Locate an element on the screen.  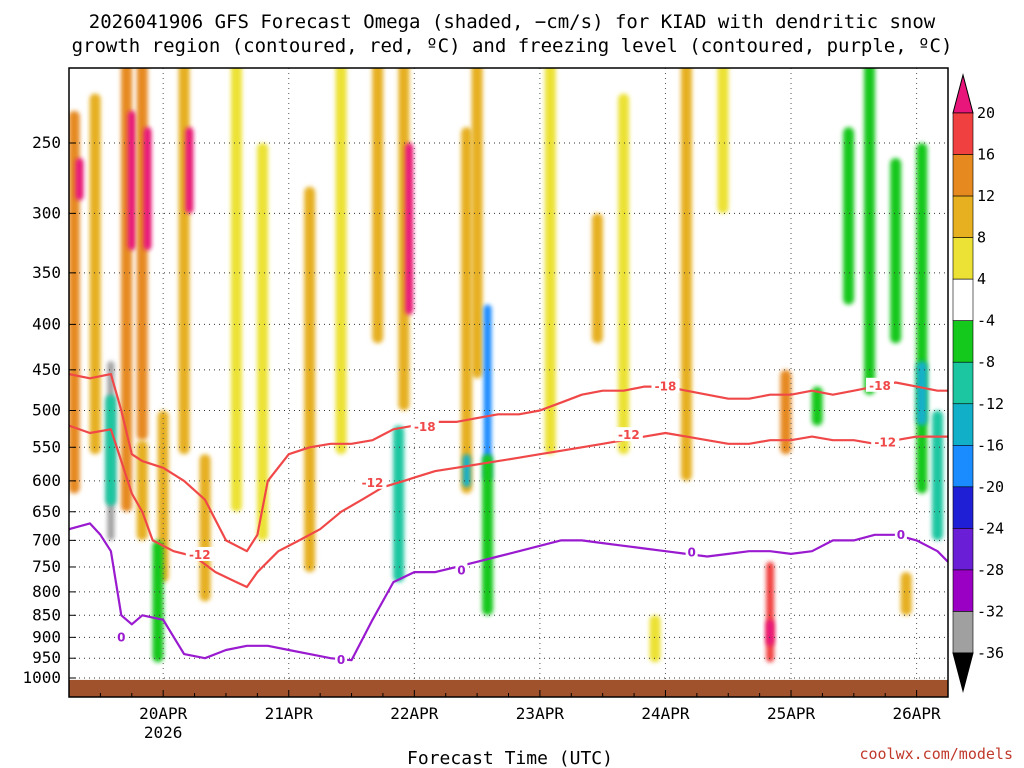
colorbar: 20 16 12 8 4 -4 -8 -12 -16 -20 -24 -28 -32 -36 is located at coordinates (978, 383).